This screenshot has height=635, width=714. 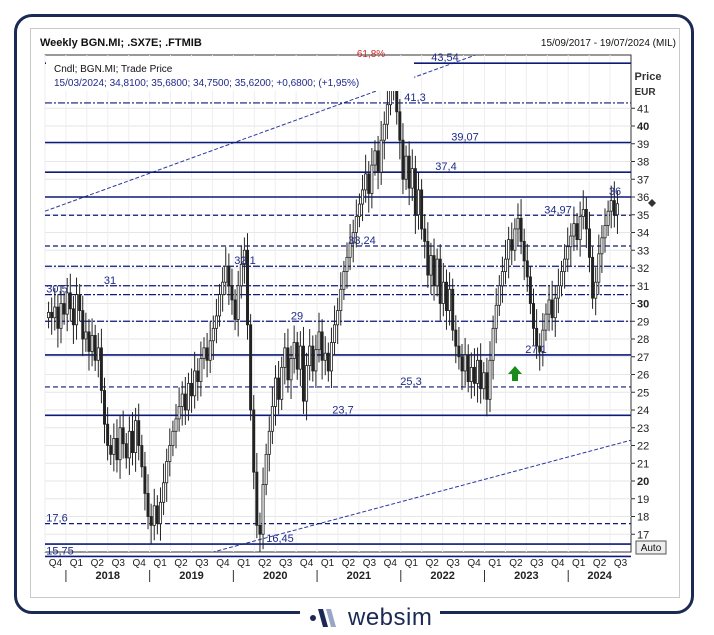 I want to click on level-label: 31, so click(x=110, y=281).